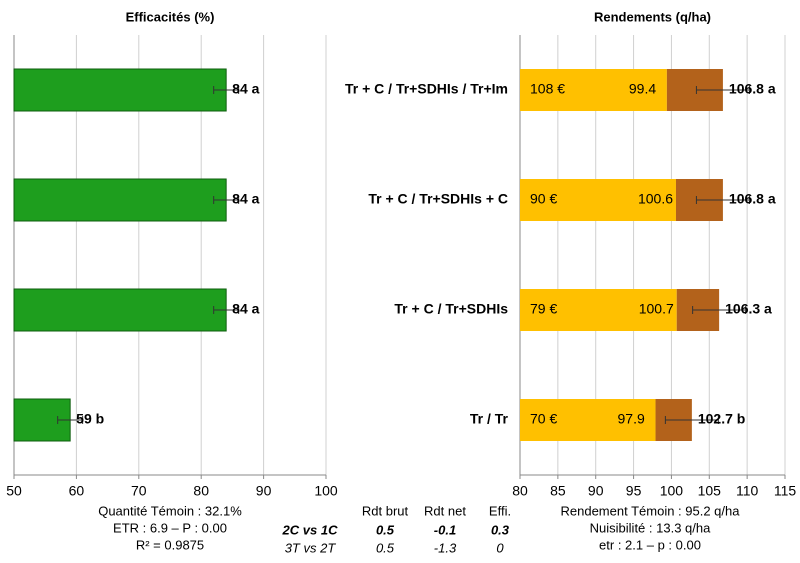 This screenshot has width=800, height=563. Describe the element at coordinates (310, 529) in the screenshot. I see `table-cell: 2C vs 1C` at that location.